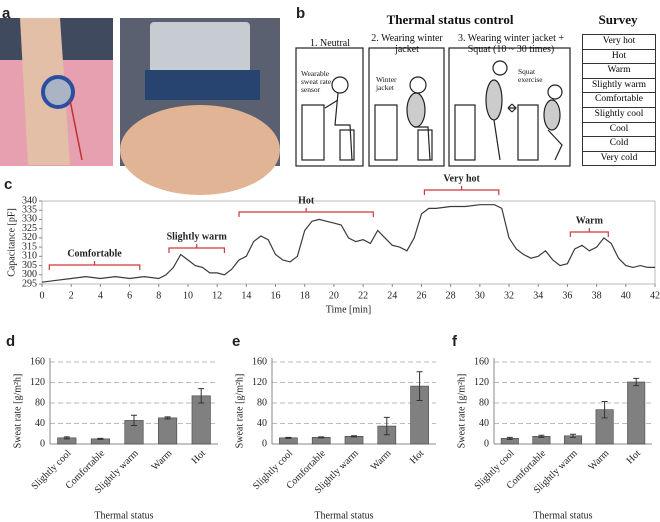 Image resolution: width=660 pixels, height=522 pixels. What do you see at coordinates (330, 43) in the screenshot?
I see `step-label: 1. Neutral` at bounding box center [330, 43].